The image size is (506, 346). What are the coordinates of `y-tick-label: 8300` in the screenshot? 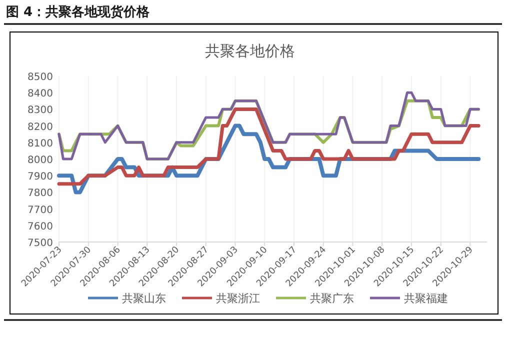 It's located at (40, 110).